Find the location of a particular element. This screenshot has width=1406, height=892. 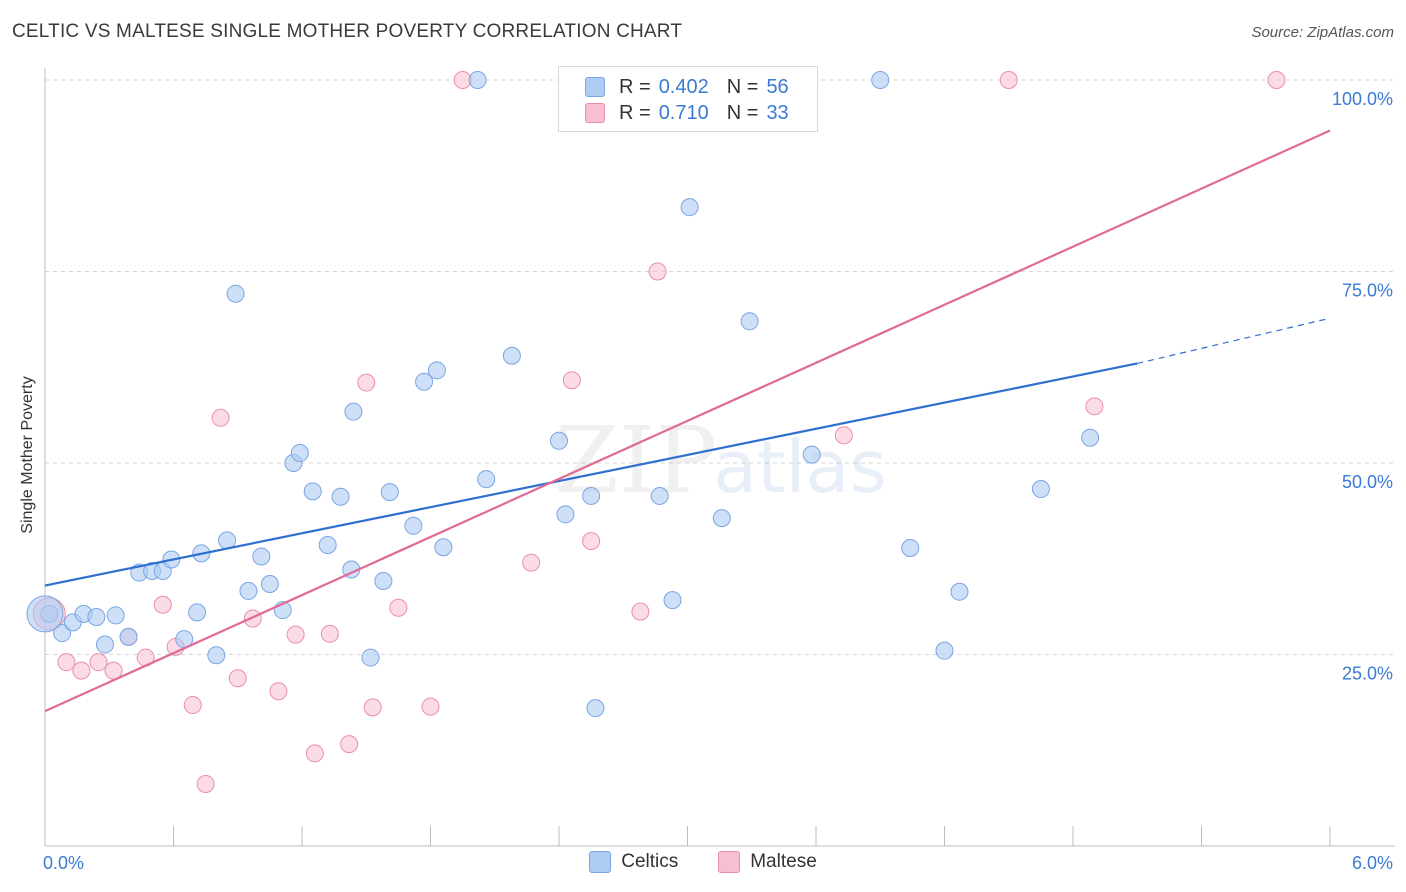

maltese-legend-label: Maltese is located at coordinates (783, 861).